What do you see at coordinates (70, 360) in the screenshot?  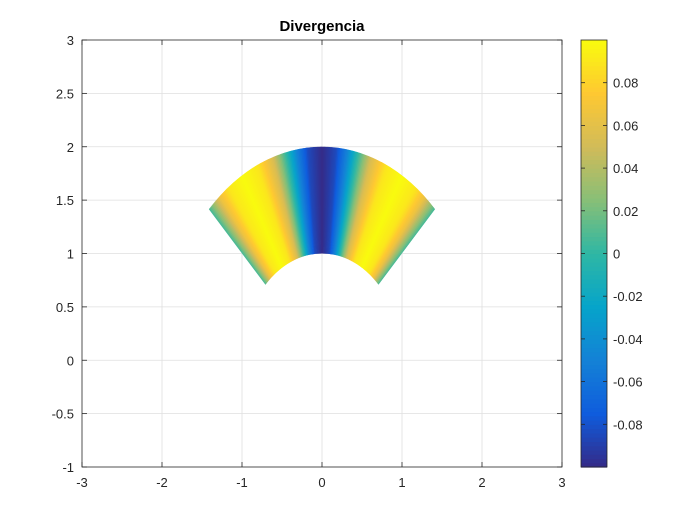 I see `y-tick-label: 0` at bounding box center [70, 360].